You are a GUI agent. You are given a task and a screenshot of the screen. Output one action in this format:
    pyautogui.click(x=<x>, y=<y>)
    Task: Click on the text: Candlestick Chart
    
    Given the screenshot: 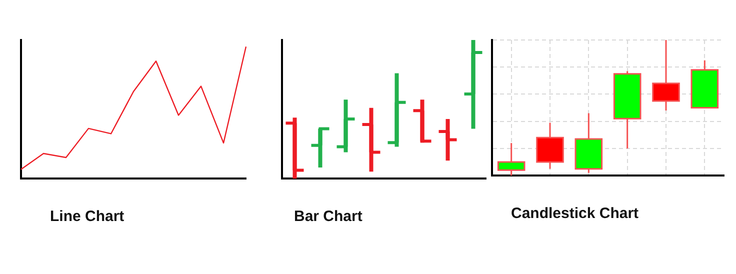 What is the action you would take?
    pyautogui.click(x=575, y=213)
    